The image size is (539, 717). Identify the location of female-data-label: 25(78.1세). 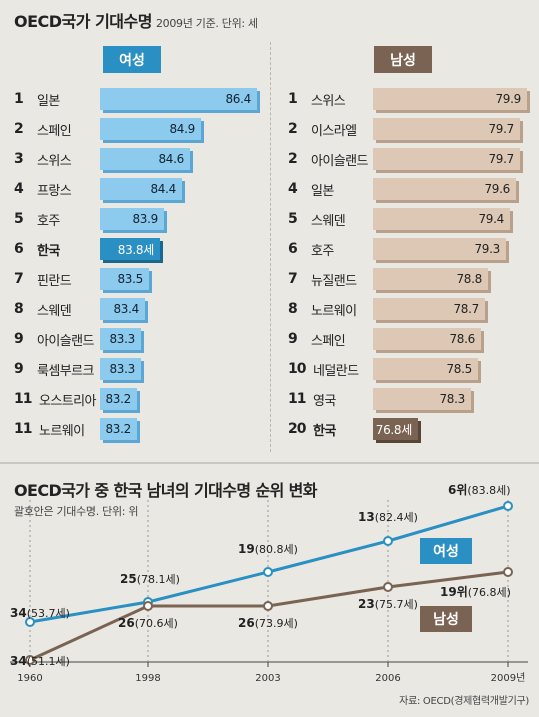
(150, 579).